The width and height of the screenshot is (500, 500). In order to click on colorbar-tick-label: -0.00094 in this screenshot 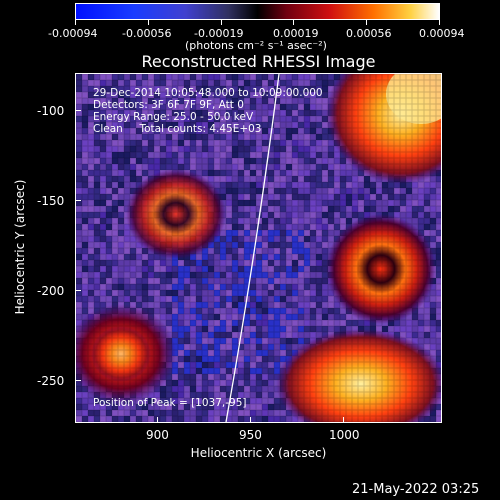, I will do `click(73, 33)`.